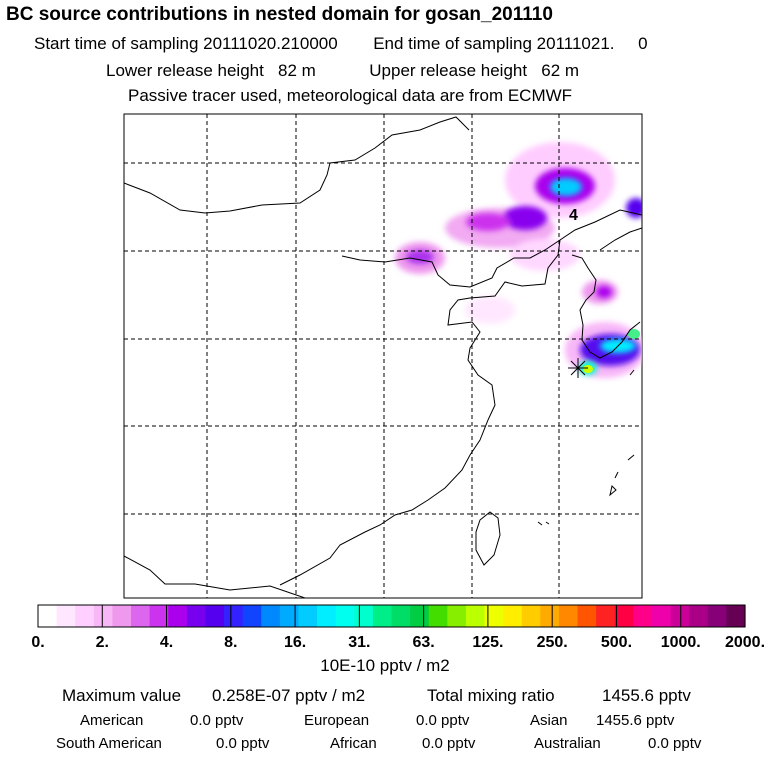  Describe the element at coordinates (604, 292) in the screenshot. I see `core-korea` at that location.